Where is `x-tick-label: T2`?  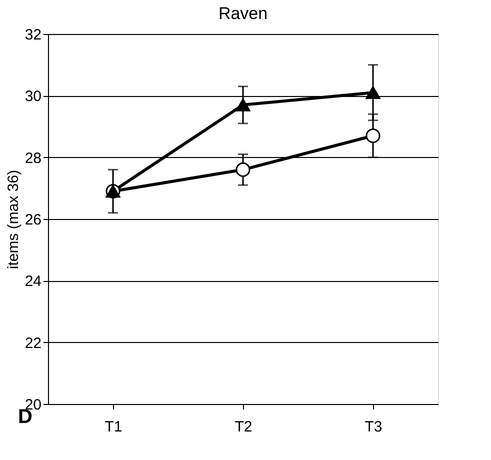
x-tick-label: T2 is located at coordinates (243, 427).